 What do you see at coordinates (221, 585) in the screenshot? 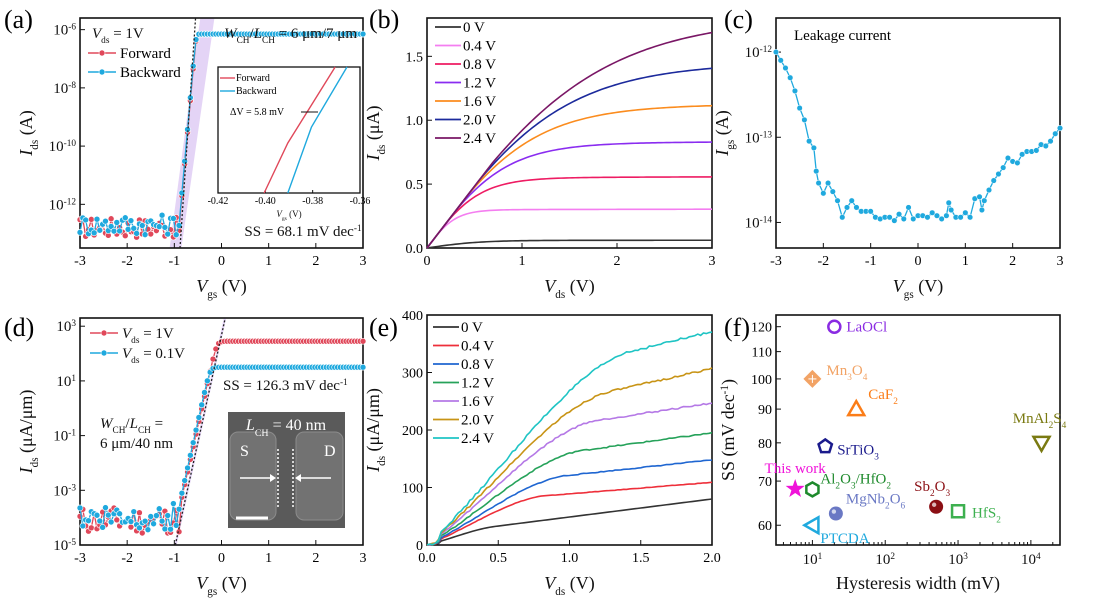
I see `x-axis-label: Vgs (V)` at bounding box center [221, 585].